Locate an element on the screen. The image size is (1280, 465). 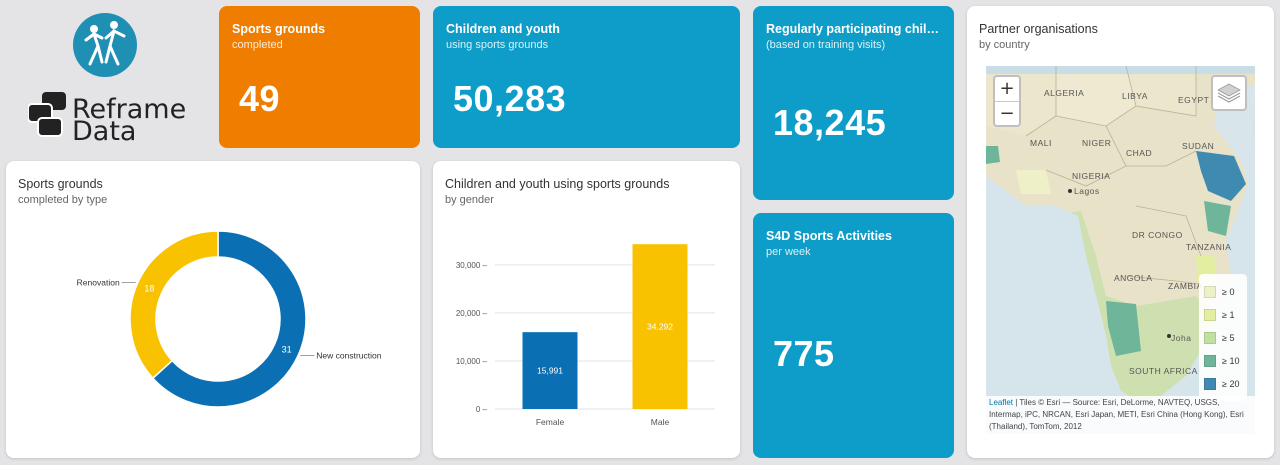
leaflet-link: Leaflet is located at coordinates (1001, 402).